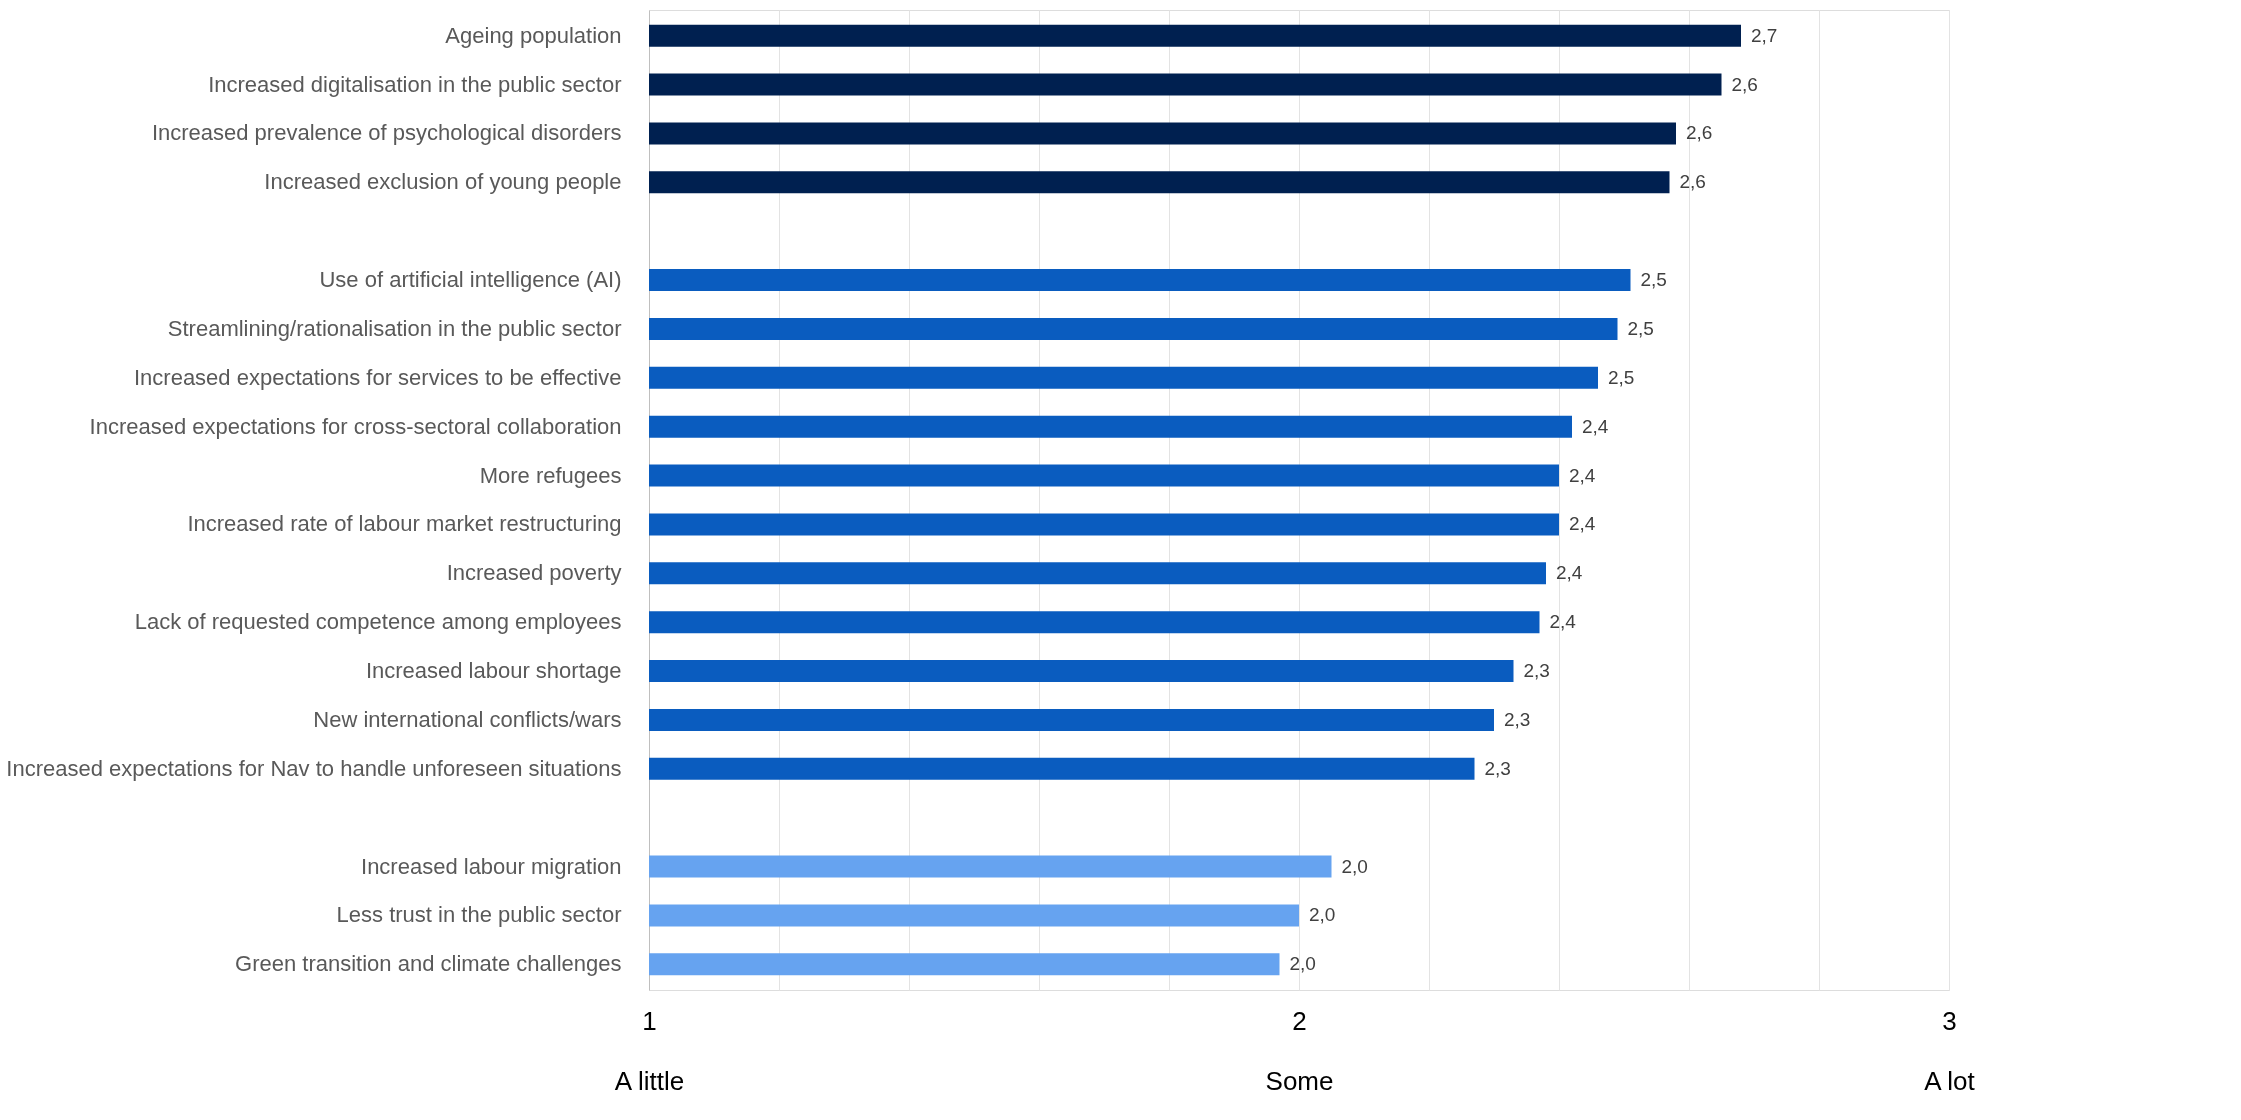  Describe the element at coordinates (479, 915) in the screenshot. I see `y-tick-label: Less trust in the public sector` at that location.